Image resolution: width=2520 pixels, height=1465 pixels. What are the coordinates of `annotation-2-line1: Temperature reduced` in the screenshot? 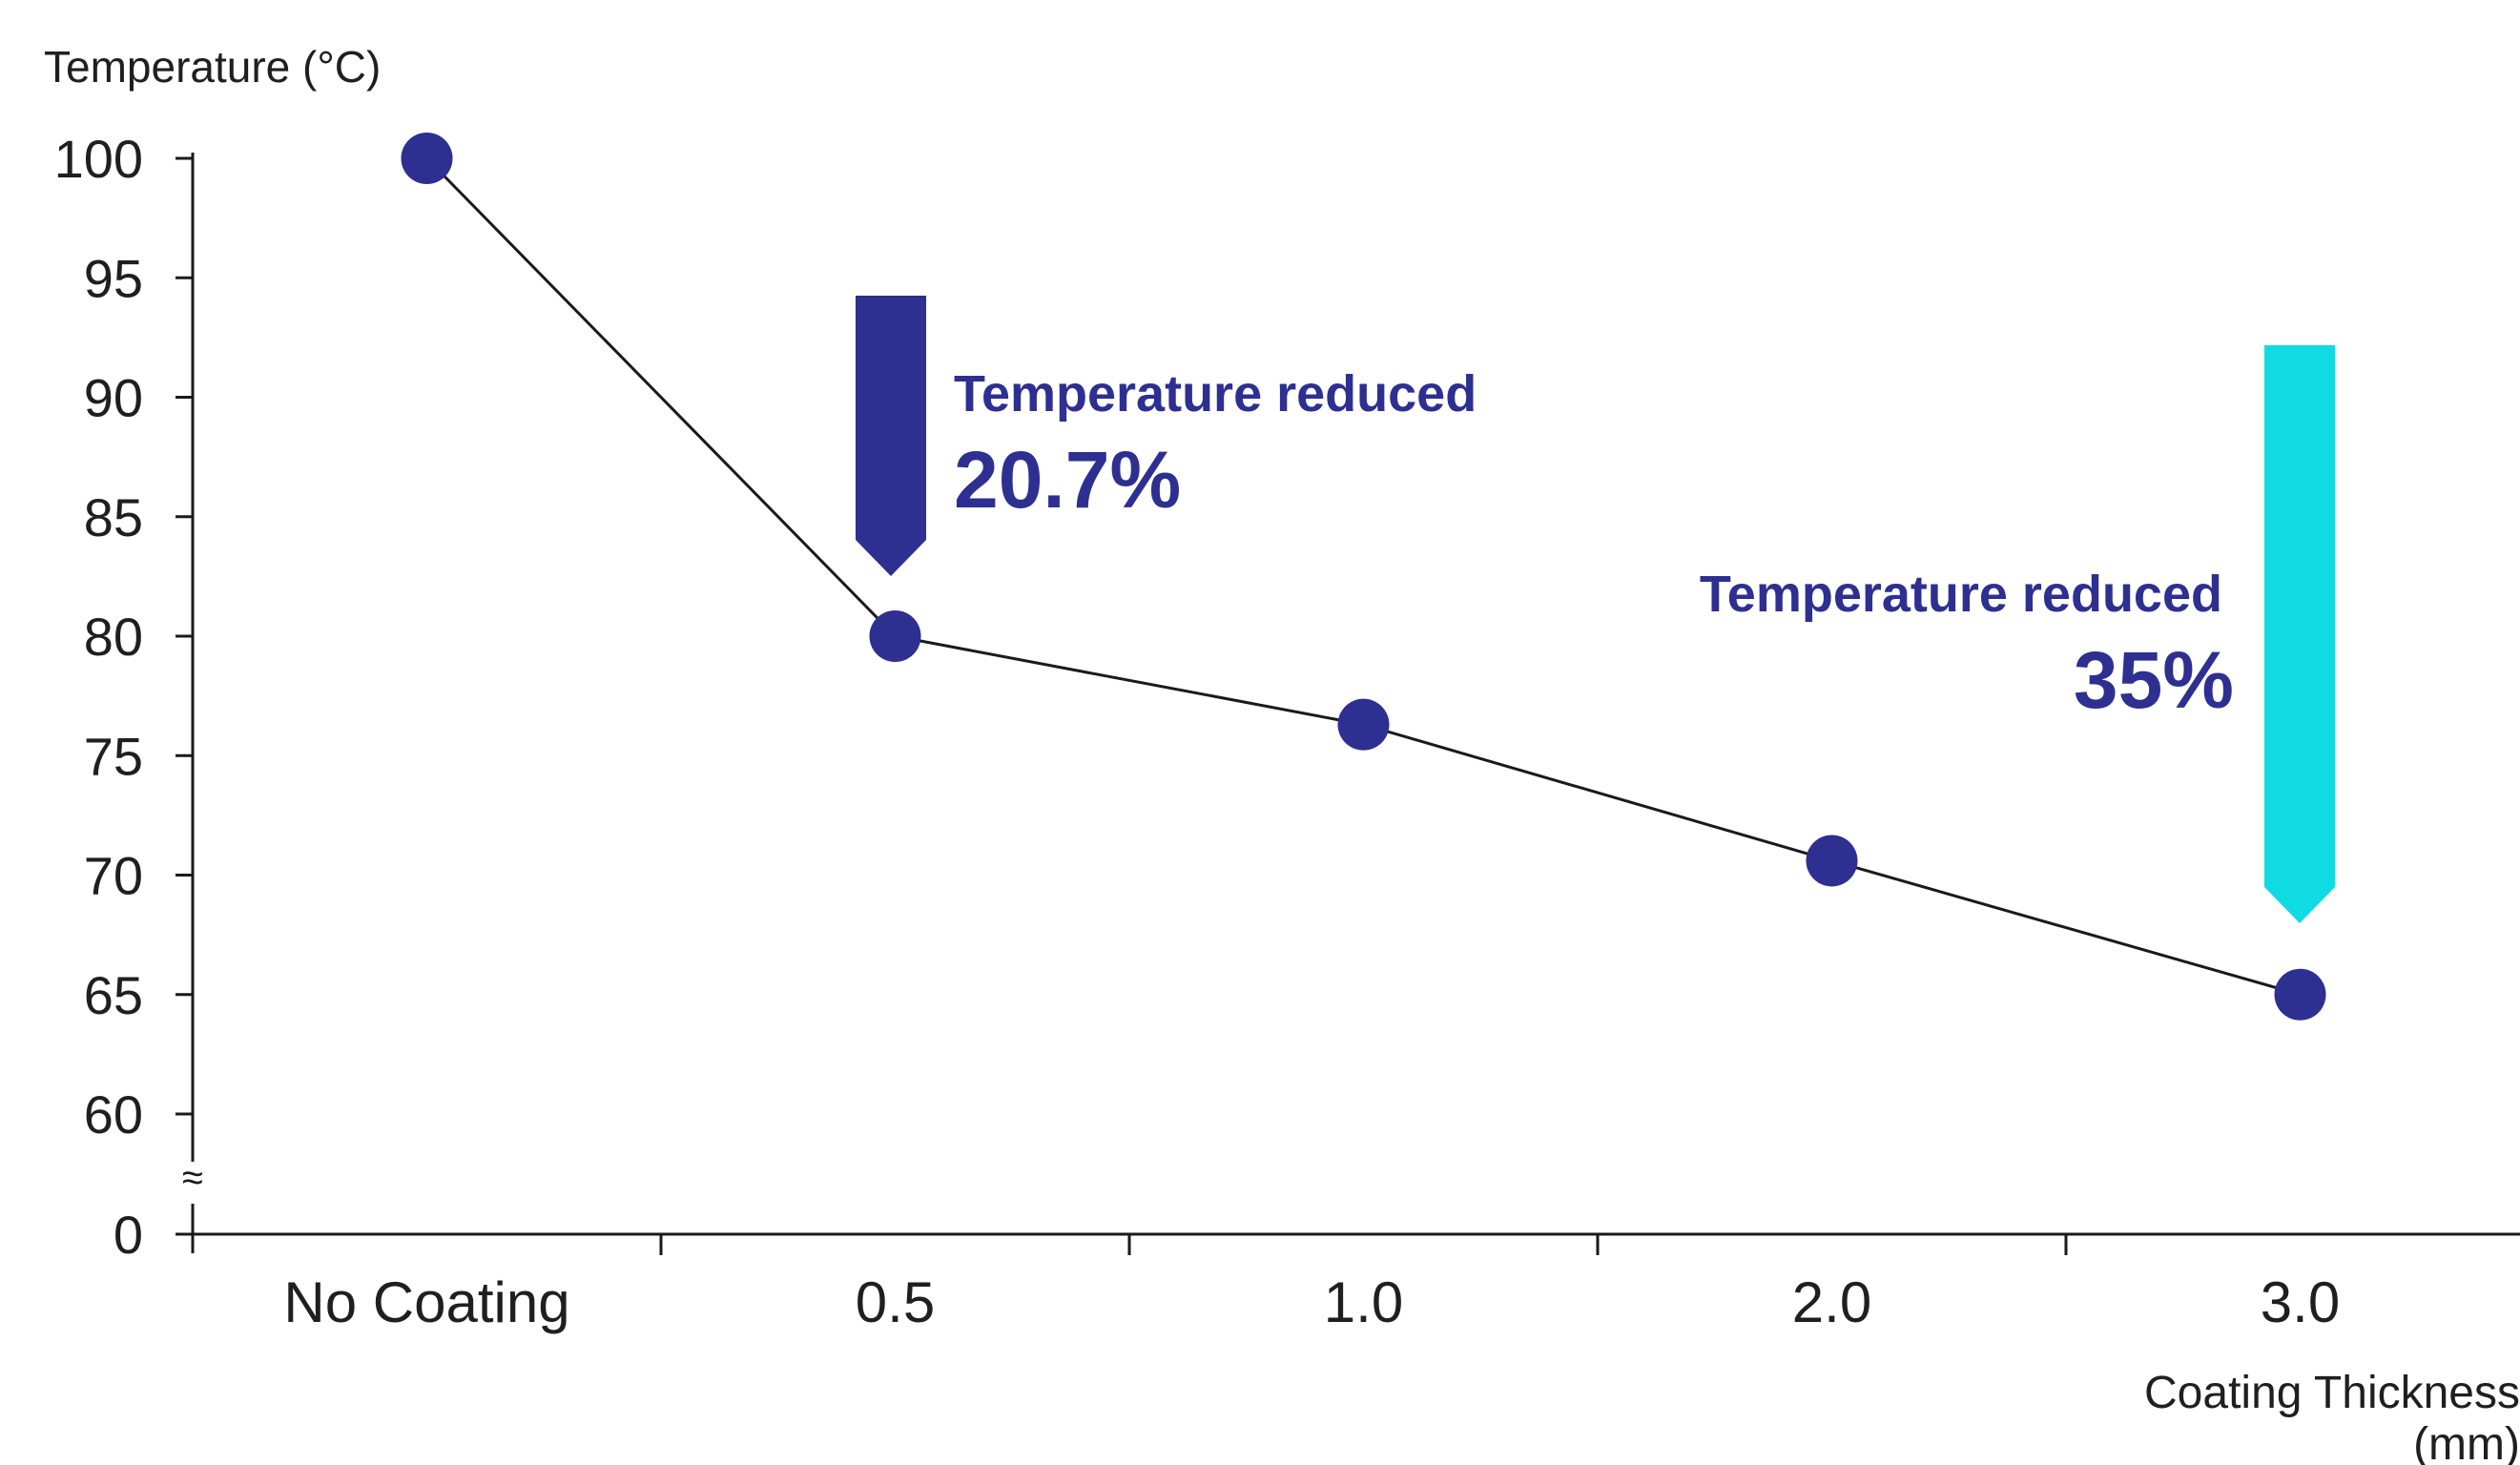 It's located at (1961, 594).